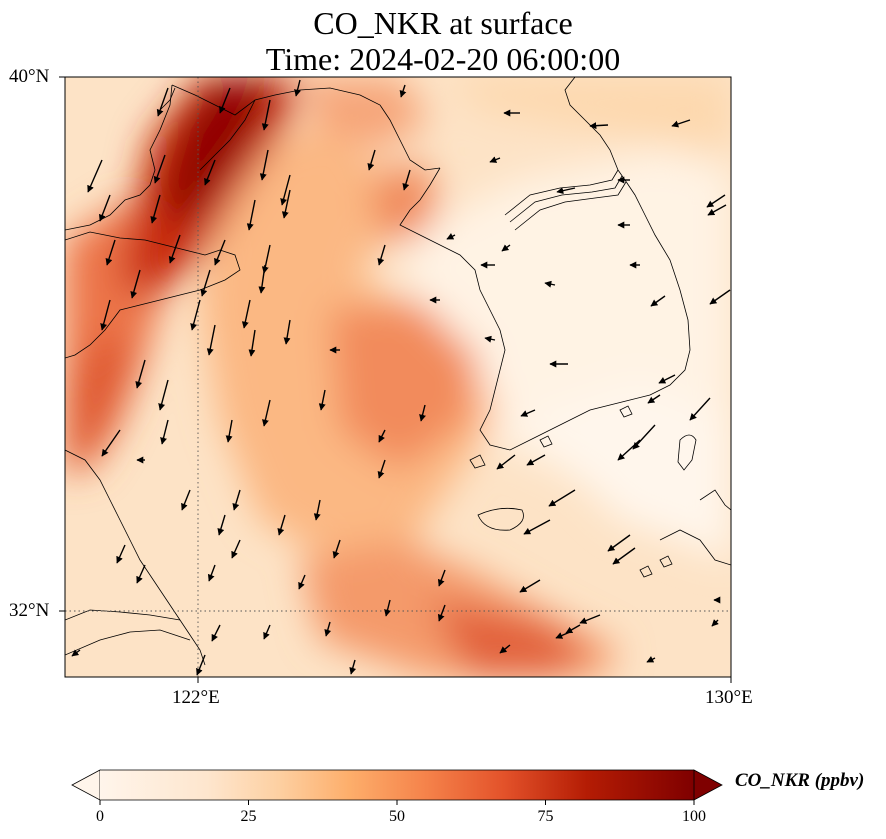 Image resolution: width=886 pixels, height=839 pixels. I want to click on colorbar-tick: 25, so click(248, 816).